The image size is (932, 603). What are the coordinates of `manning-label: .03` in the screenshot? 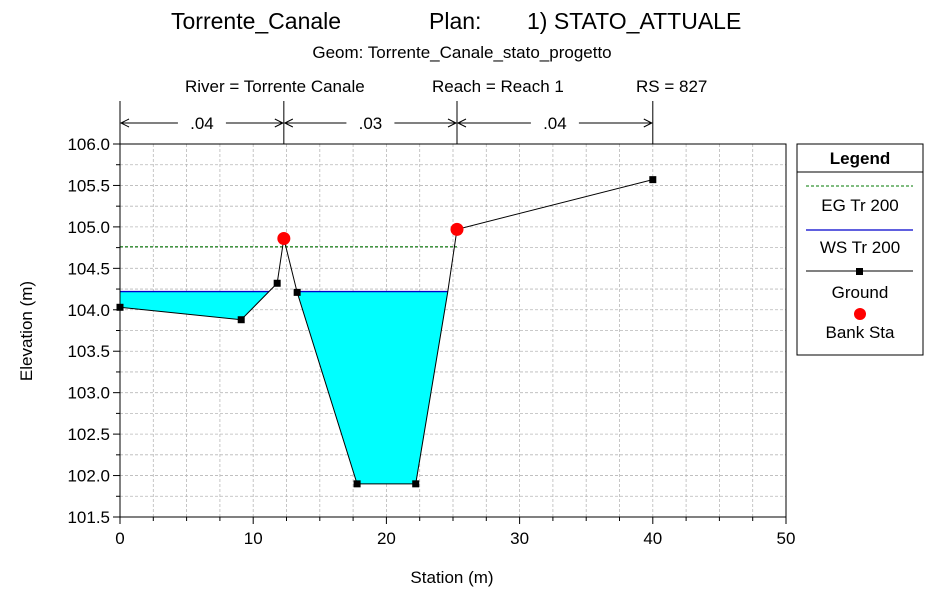 It's located at (371, 123).